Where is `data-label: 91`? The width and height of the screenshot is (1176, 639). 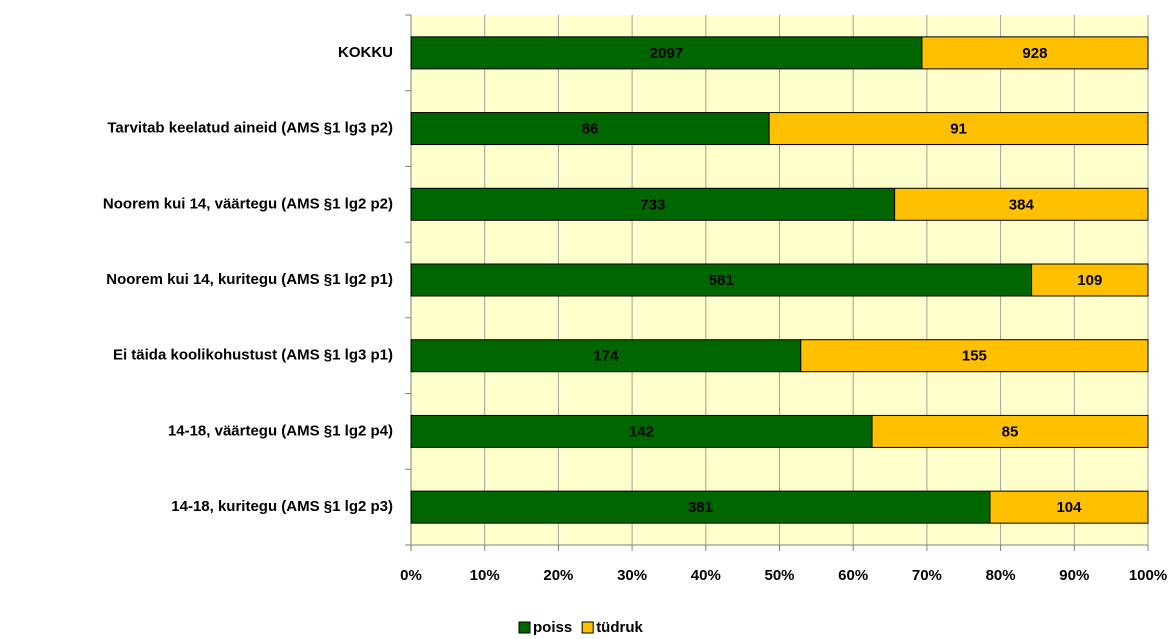 data-label: 91 is located at coordinates (958, 129).